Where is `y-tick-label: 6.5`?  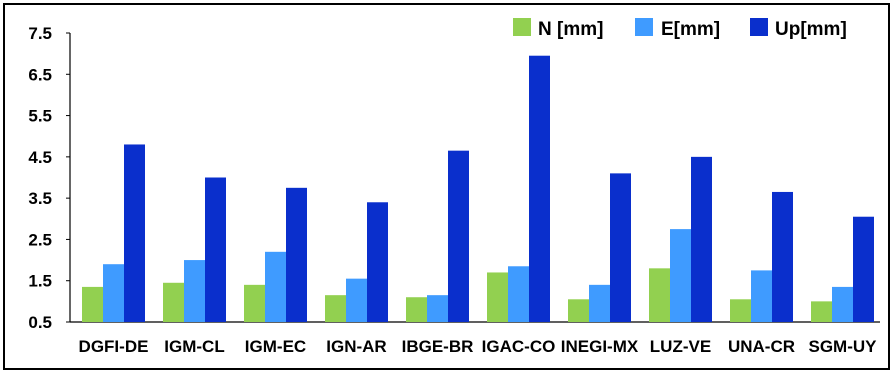 y-tick-label: 6.5 is located at coordinates (40, 74).